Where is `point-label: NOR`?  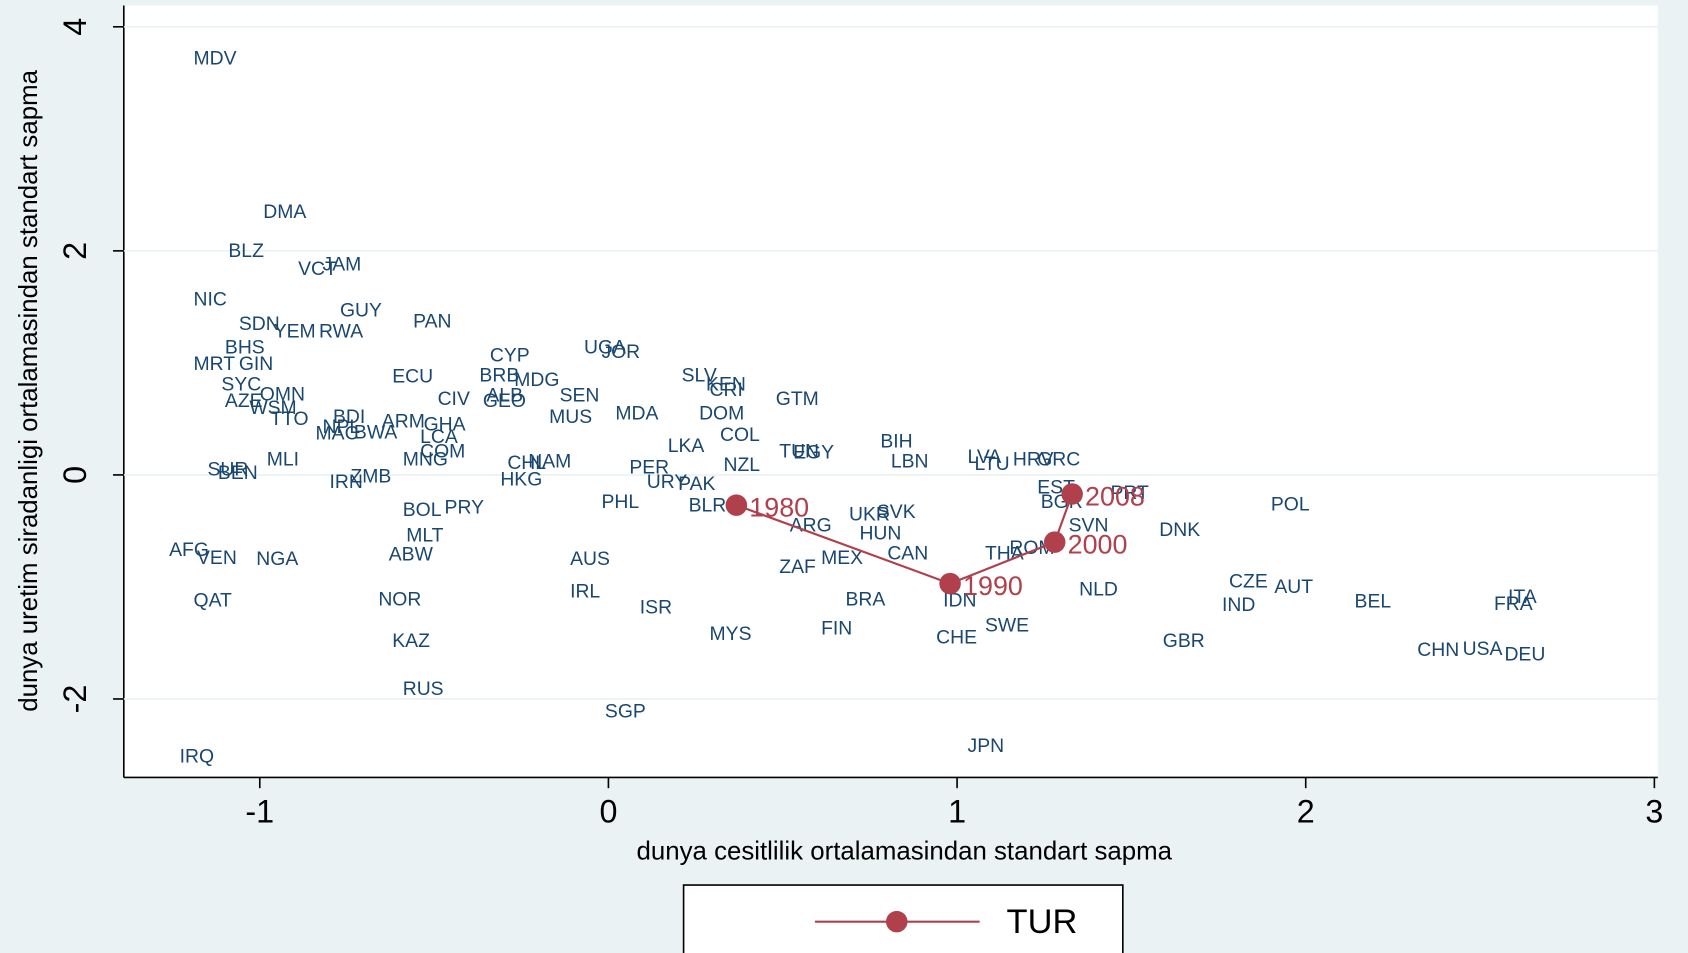
point-label: NOR is located at coordinates (399, 599).